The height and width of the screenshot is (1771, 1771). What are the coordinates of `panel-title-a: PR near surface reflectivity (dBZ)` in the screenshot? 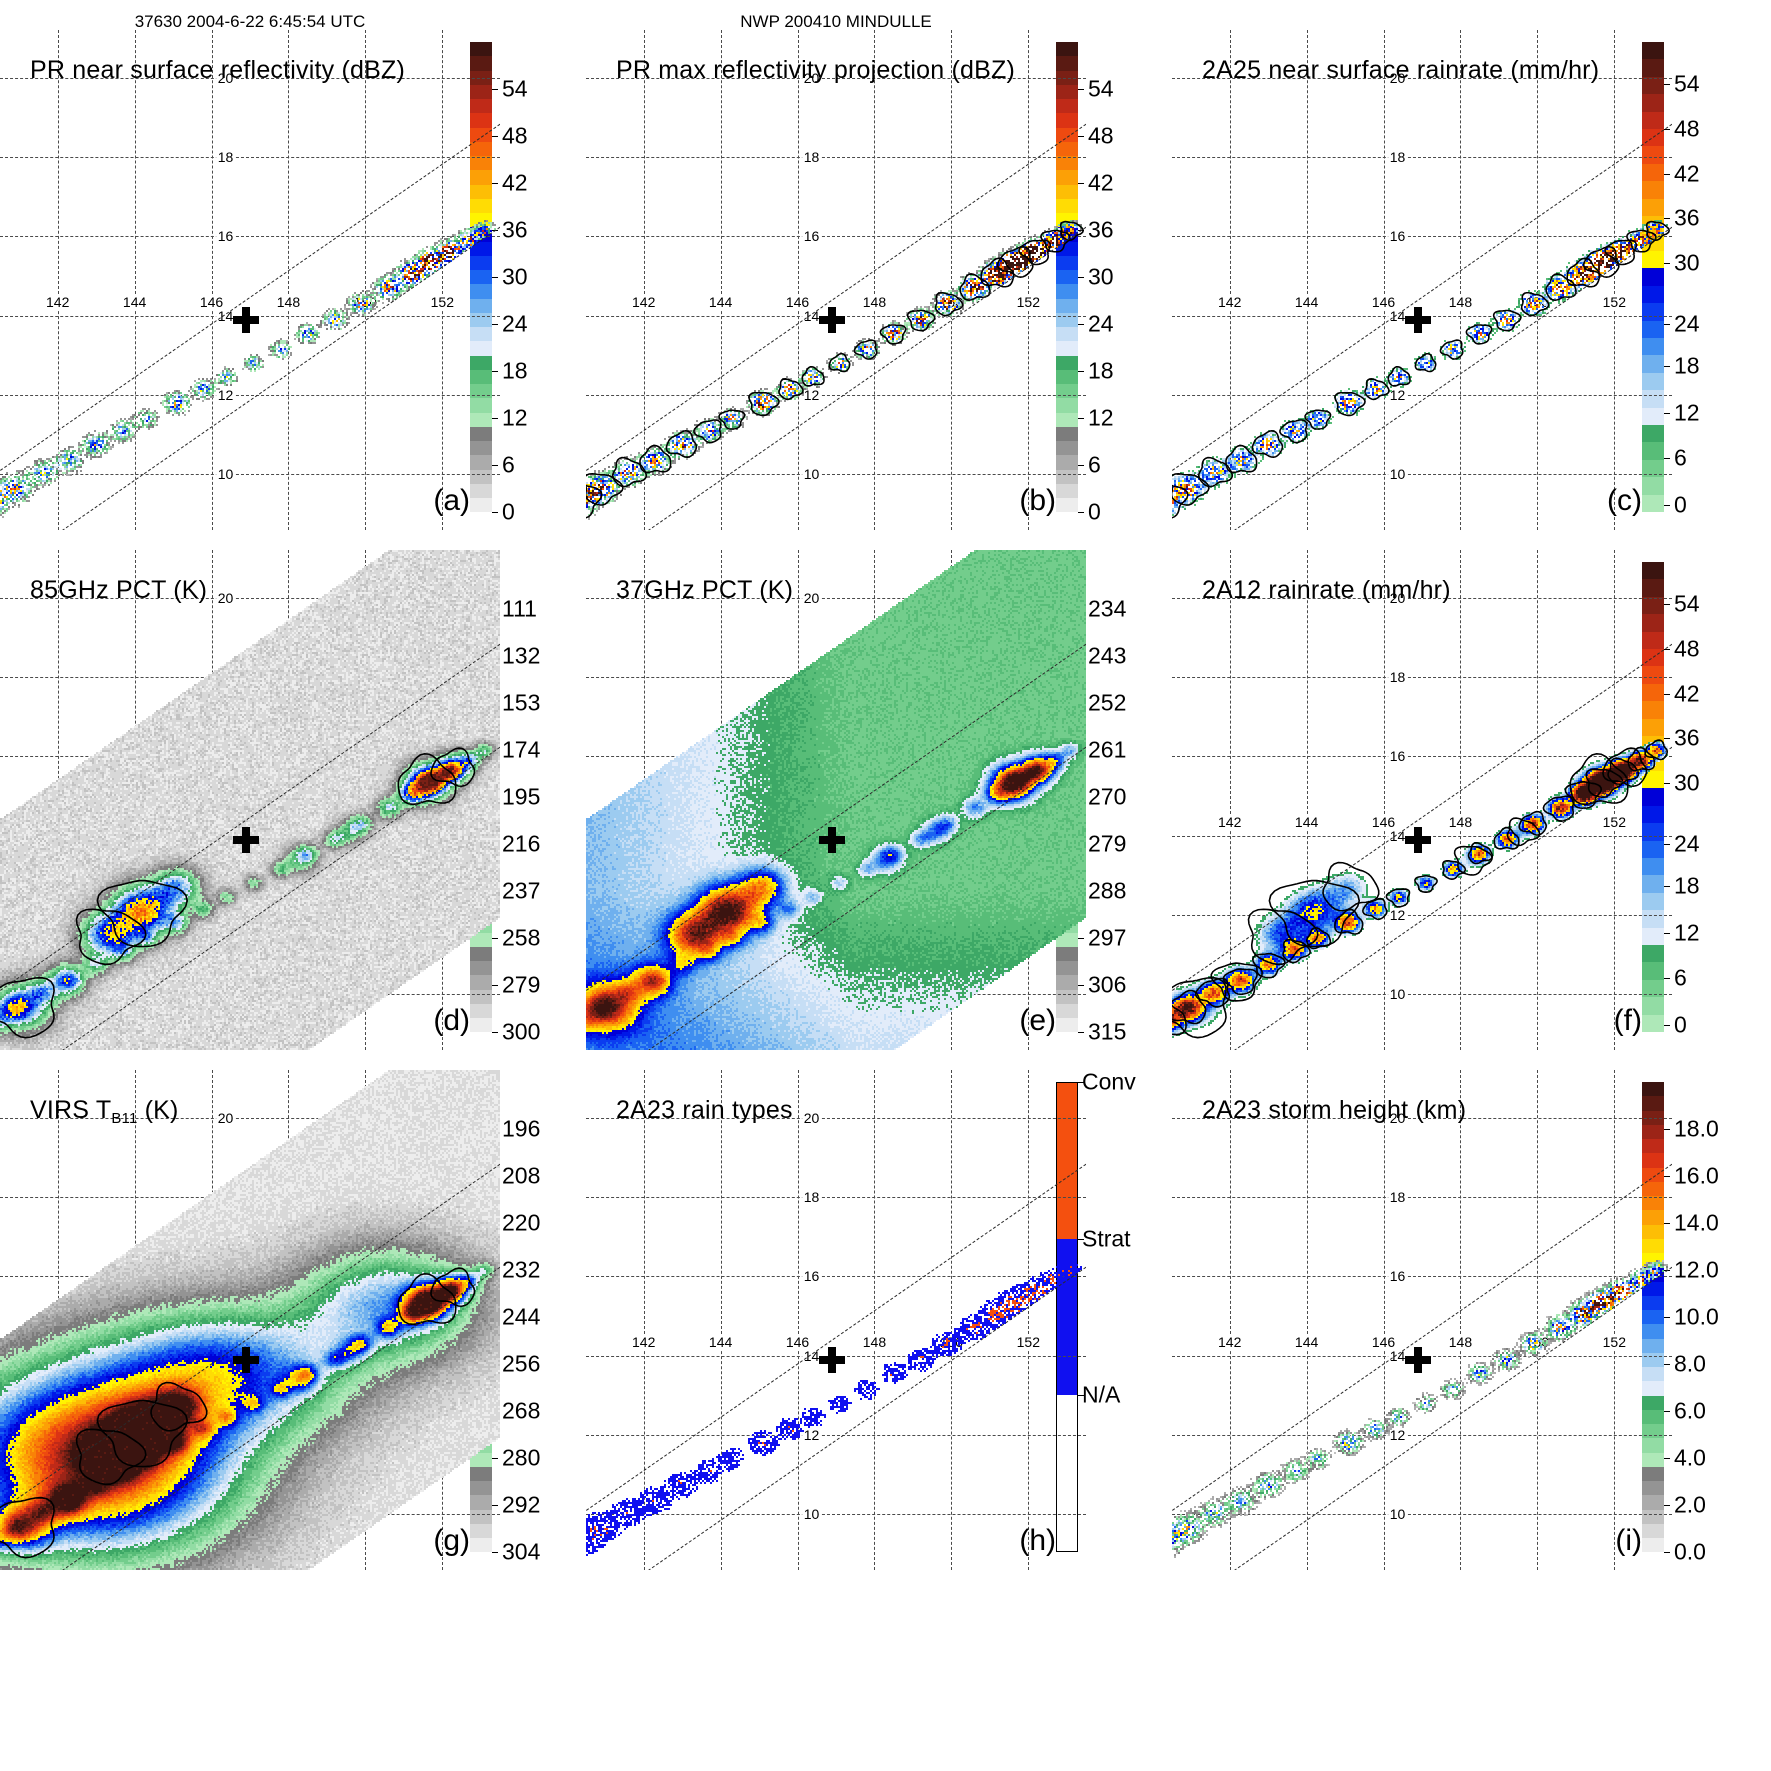 It's located at (217, 70).